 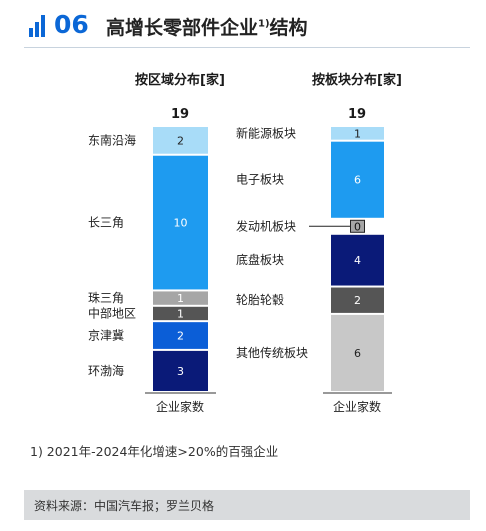 I want to click on data-label: 3, so click(x=180, y=371).